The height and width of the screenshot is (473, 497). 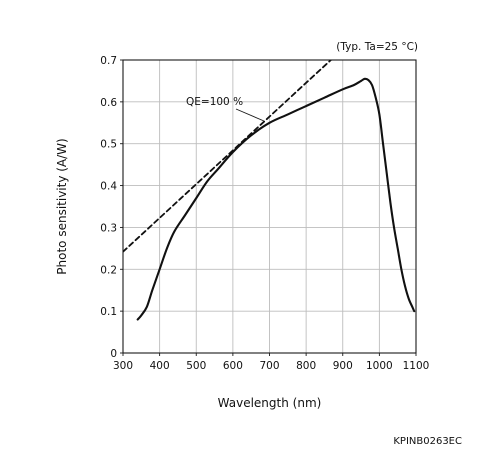 I want to click on x-tick-label: 700, so click(x=269, y=366).